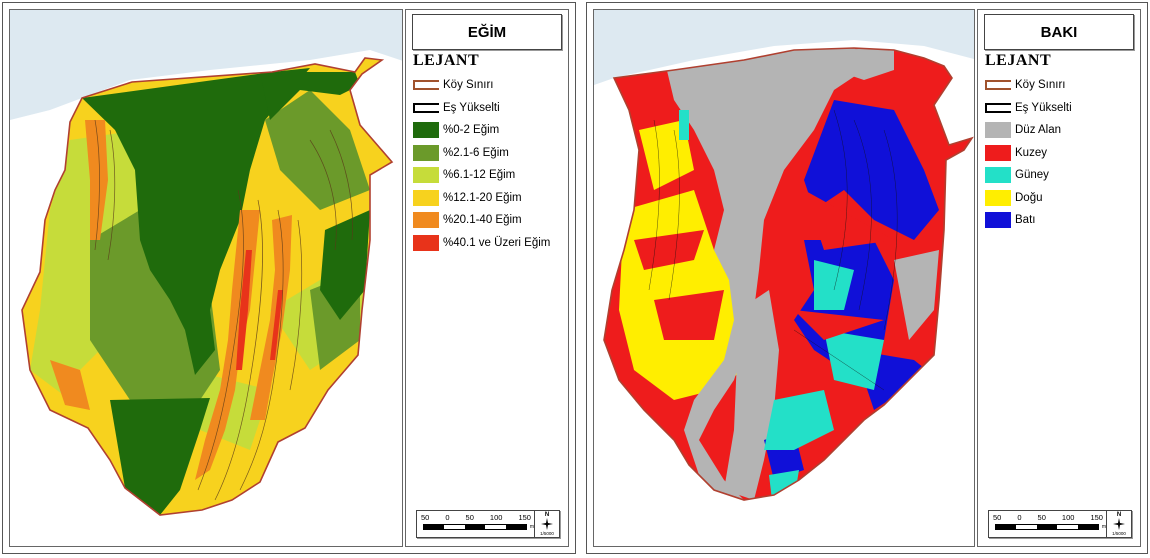 The height and width of the screenshot is (558, 1150). What do you see at coordinates (471, 130) in the screenshot?
I see `legend-label: %0-2 Eğim` at bounding box center [471, 130].